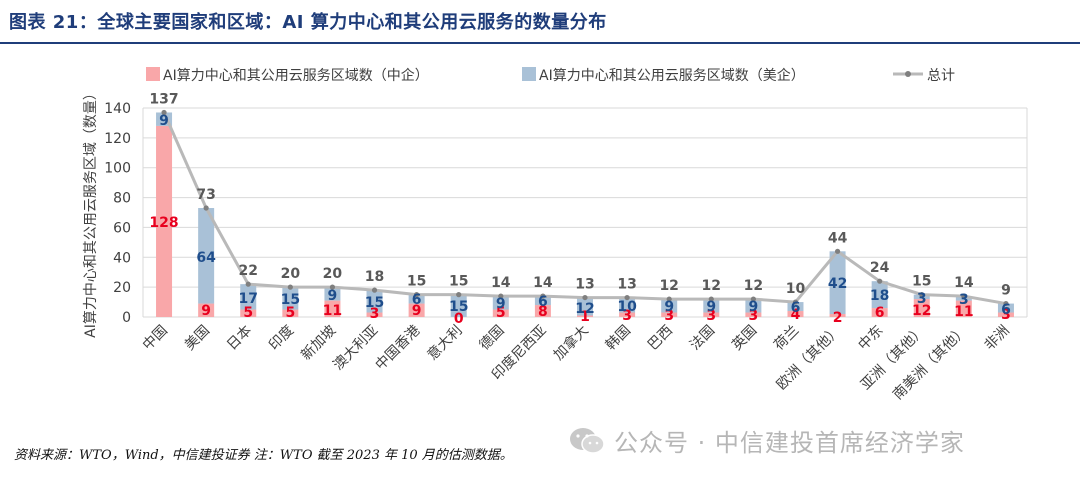 The image size is (1080, 485). I want to click on label-us-8: 9, so click(501, 304).